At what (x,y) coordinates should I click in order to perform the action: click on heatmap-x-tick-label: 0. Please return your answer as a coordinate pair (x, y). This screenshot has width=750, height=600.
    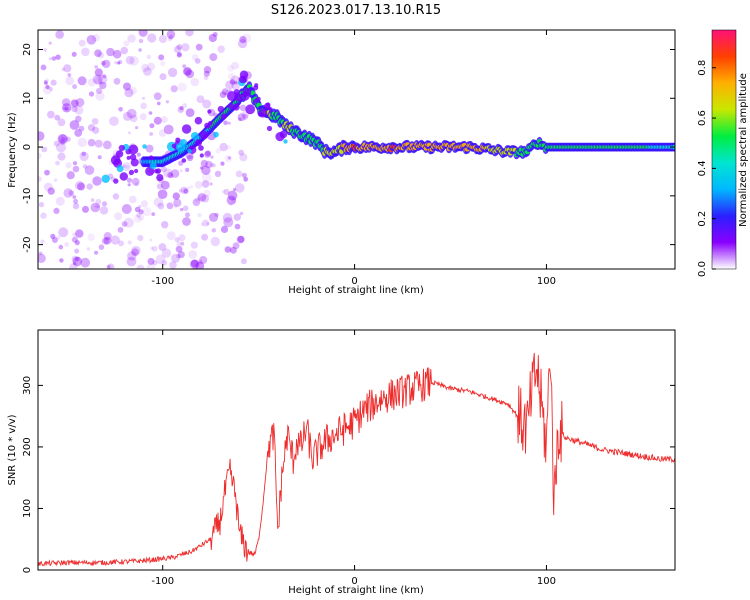
    Looking at the image, I should click on (354, 281).